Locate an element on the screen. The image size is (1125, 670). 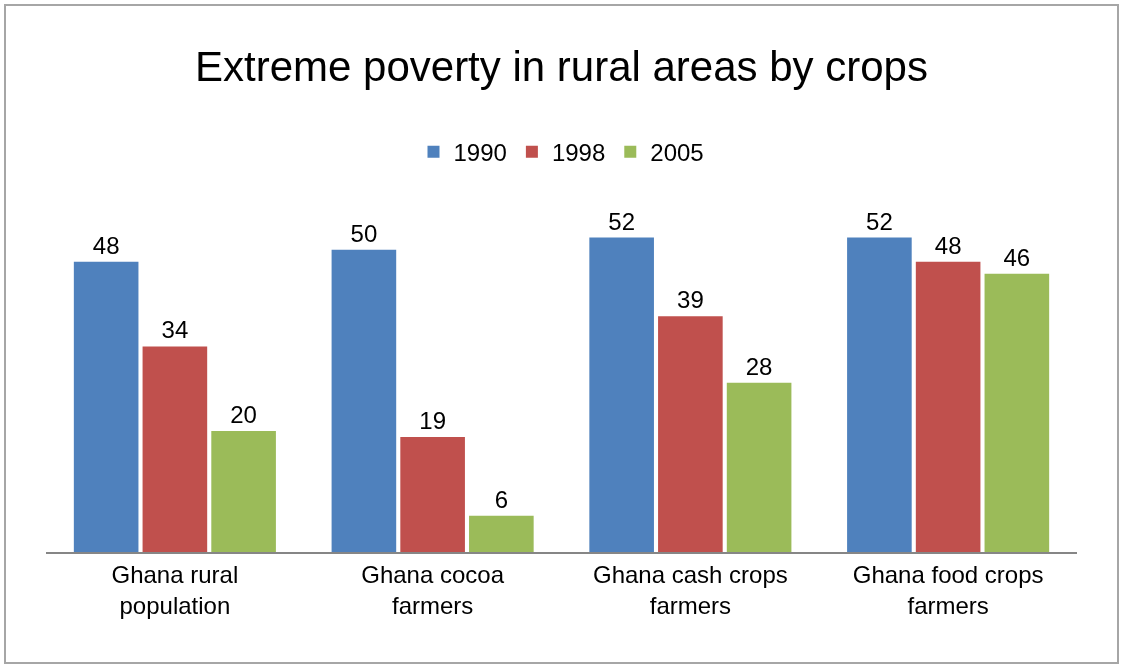
data-label: 19 is located at coordinates (432, 421).